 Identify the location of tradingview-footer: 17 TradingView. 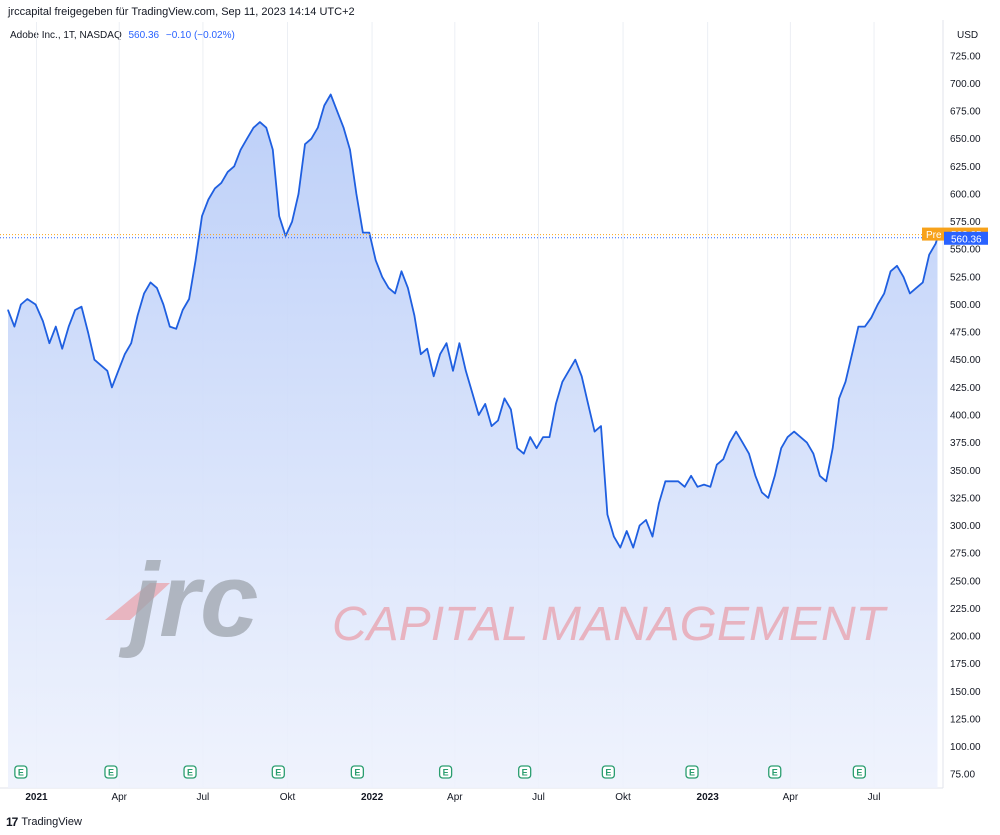
(44, 822).